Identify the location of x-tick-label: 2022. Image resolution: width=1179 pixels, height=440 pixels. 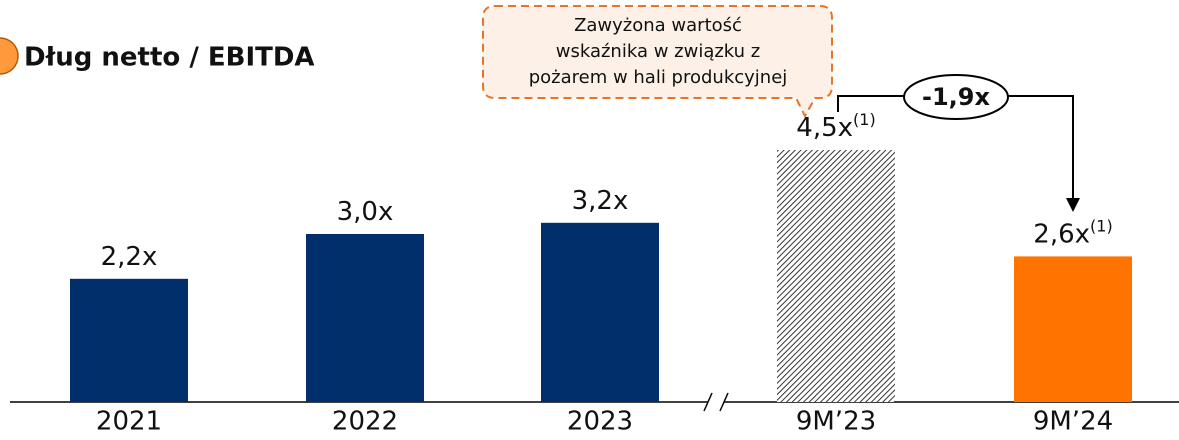
(365, 422).